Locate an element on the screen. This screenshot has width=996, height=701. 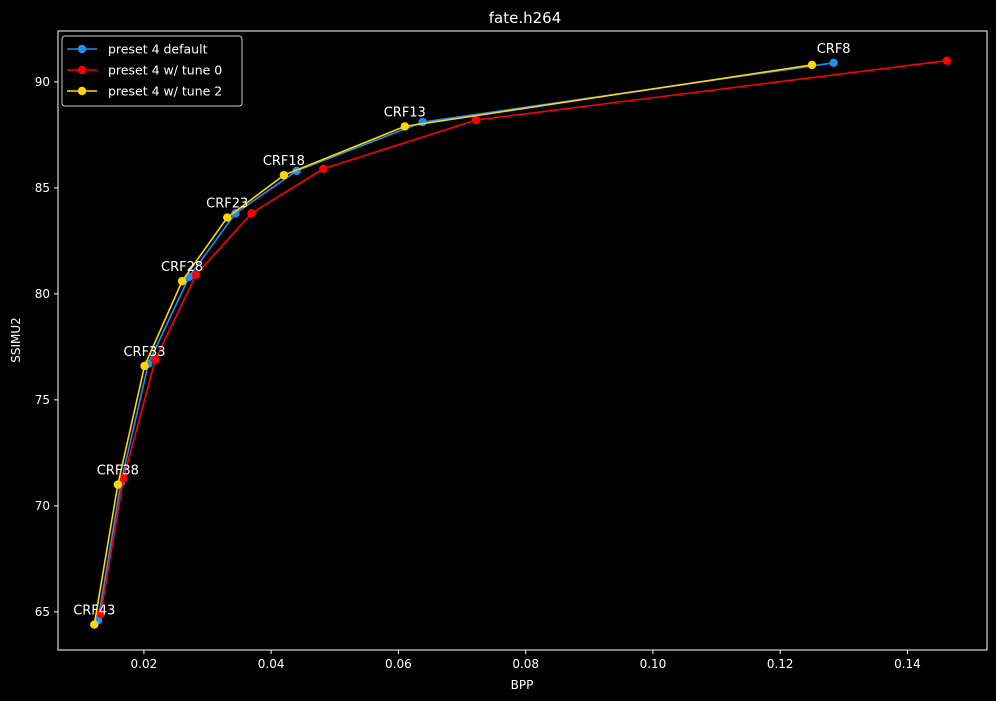
y-axis-label: SSIMU2 is located at coordinates (16, 340).